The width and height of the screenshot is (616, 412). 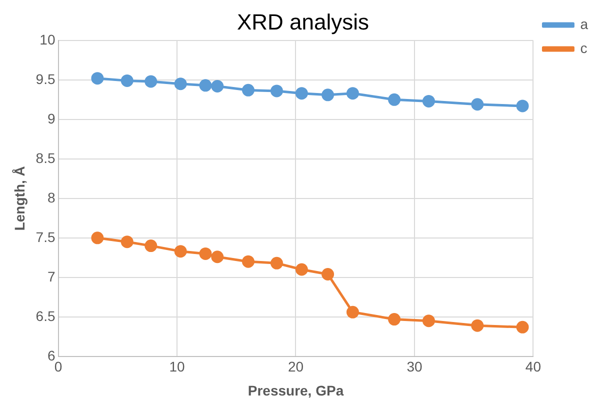 I want to click on x-tick-label: 10, so click(x=177, y=366).